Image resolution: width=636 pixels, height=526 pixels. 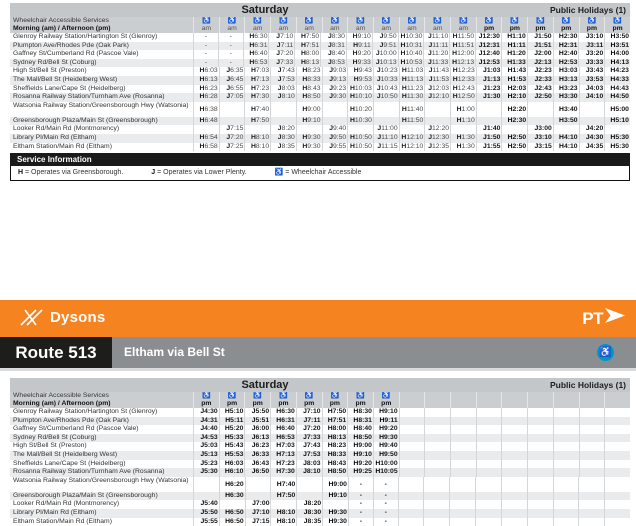 I want to click on station-label: Sheffields Lane/Cape St (Heidelberg), so click(x=69, y=463).